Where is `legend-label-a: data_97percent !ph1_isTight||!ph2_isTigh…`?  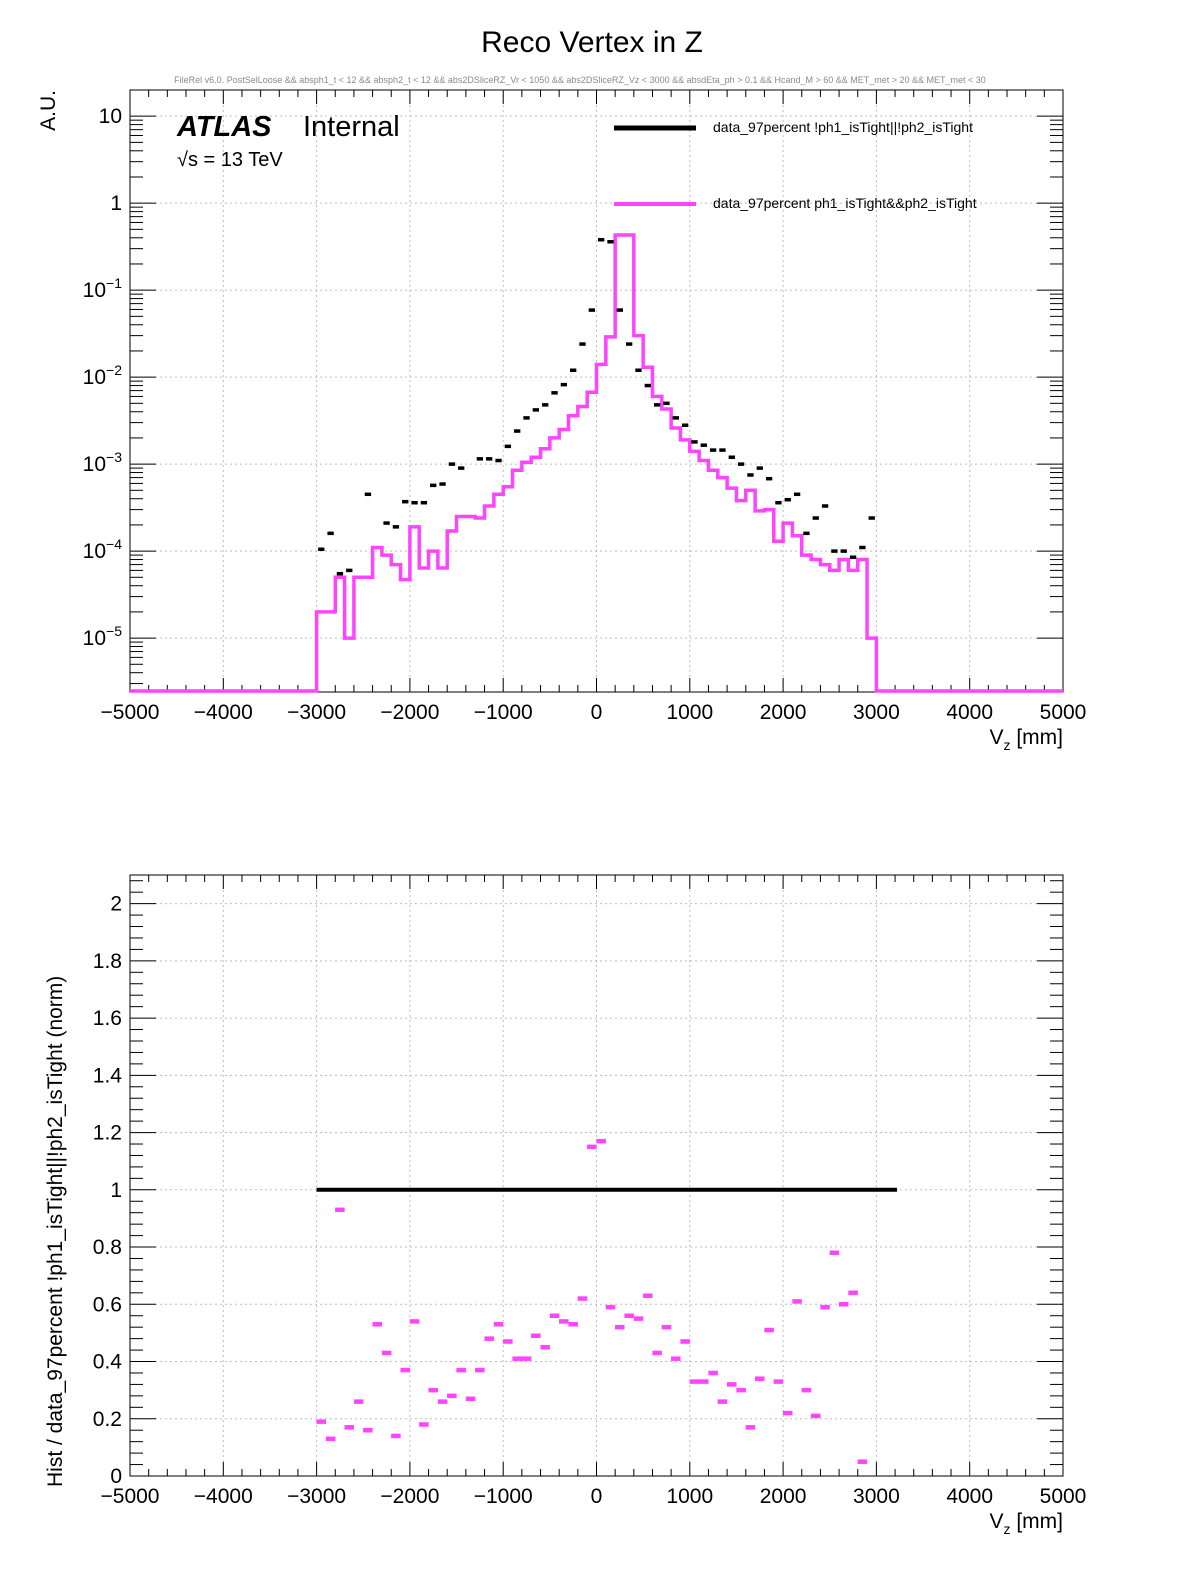 legend-label-a: data_97percent !ph1_isTight||!ph2_isTigh… is located at coordinates (843, 127).